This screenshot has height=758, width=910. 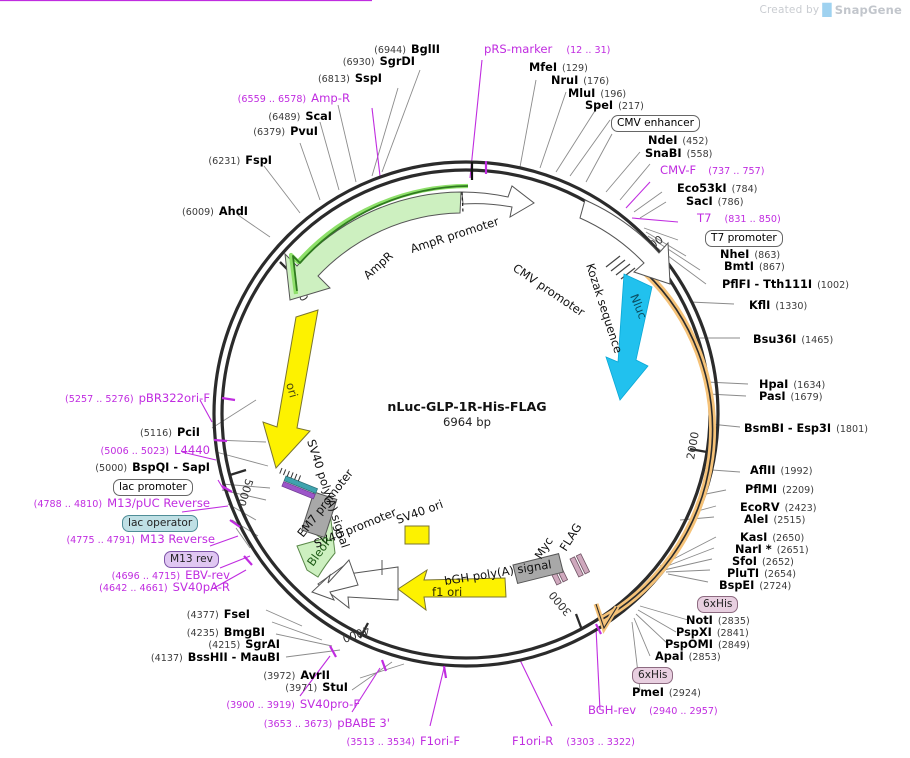 What do you see at coordinates (695, 141) in the screenshot?
I see `enzyme-pos: (452)` at bounding box center [695, 141].